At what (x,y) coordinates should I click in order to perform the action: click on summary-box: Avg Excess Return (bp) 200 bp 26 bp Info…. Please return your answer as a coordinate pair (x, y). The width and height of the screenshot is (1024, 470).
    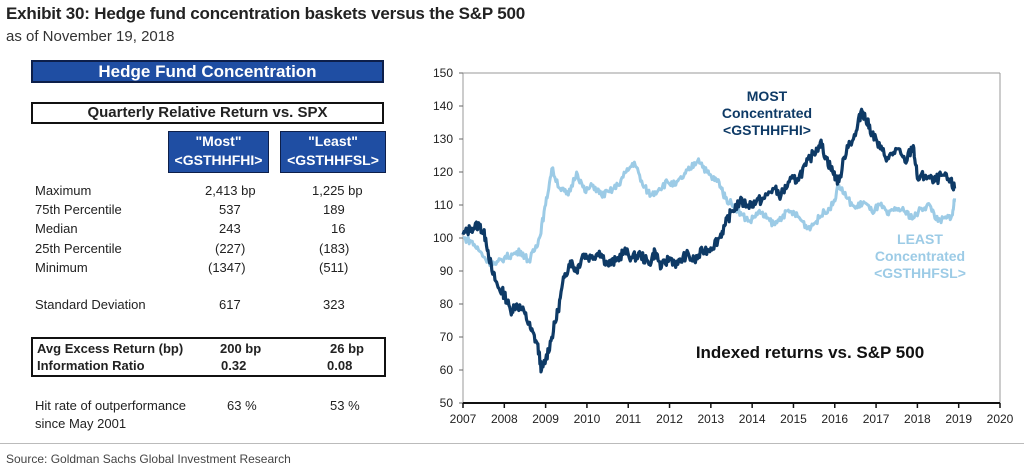
    Looking at the image, I should click on (208, 357).